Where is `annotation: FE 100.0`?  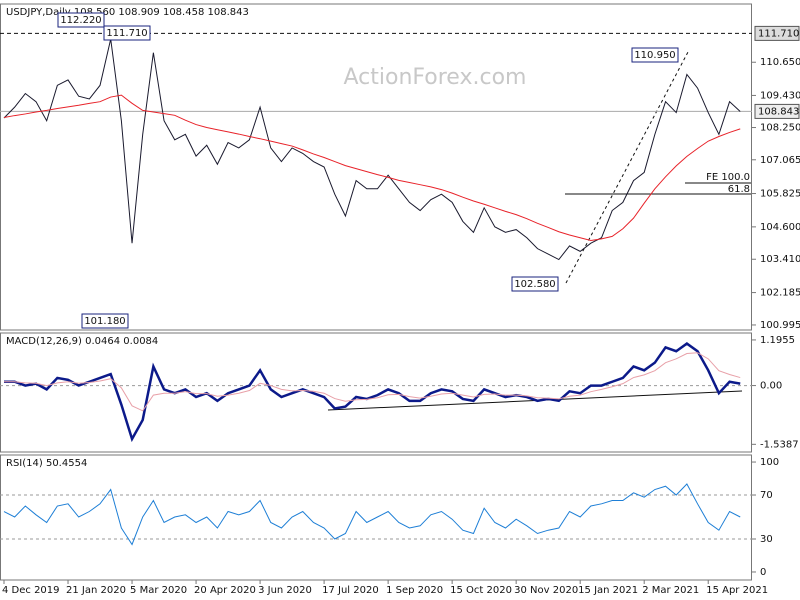
annotation: FE 100.0 is located at coordinates (728, 177).